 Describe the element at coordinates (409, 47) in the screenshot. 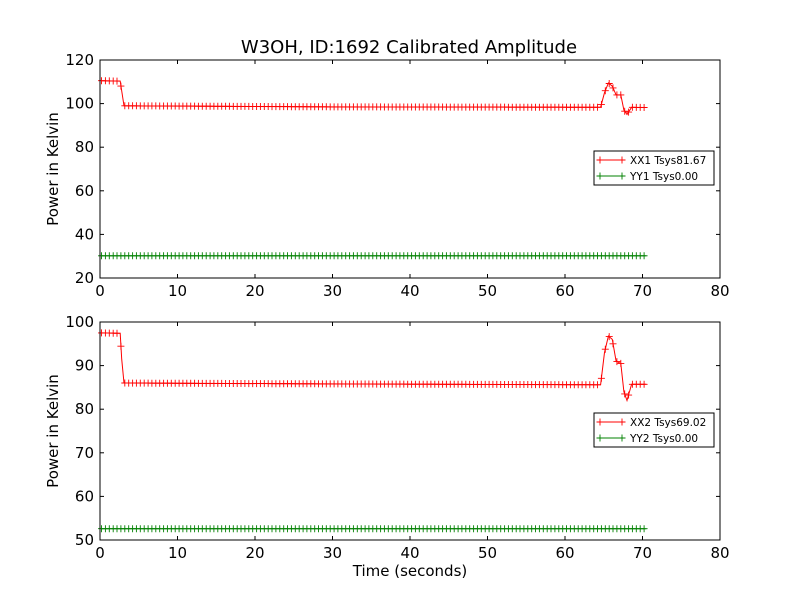

I see `chart-title: W3OH, ID:1692 Calibrated Amplitude` at that location.